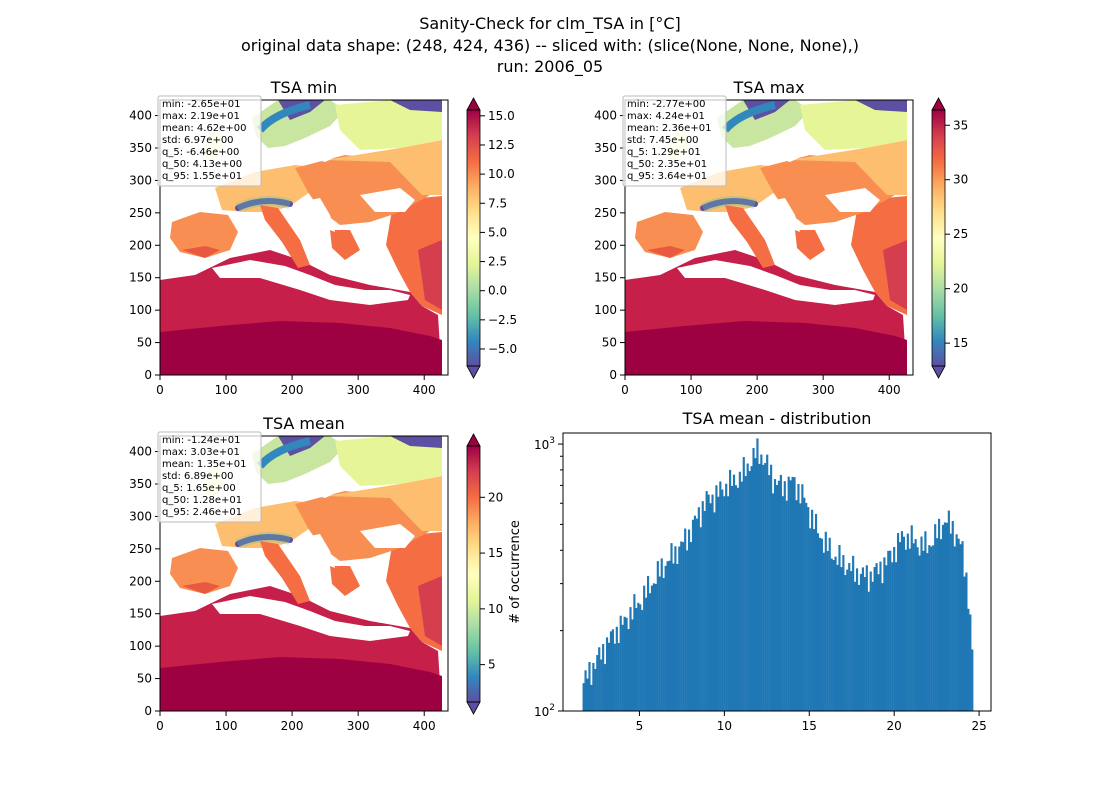  What do you see at coordinates (497, 291) in the screenshot?
I see `colorbar-tick-label: 0.0` at bounding box center [497, 291].